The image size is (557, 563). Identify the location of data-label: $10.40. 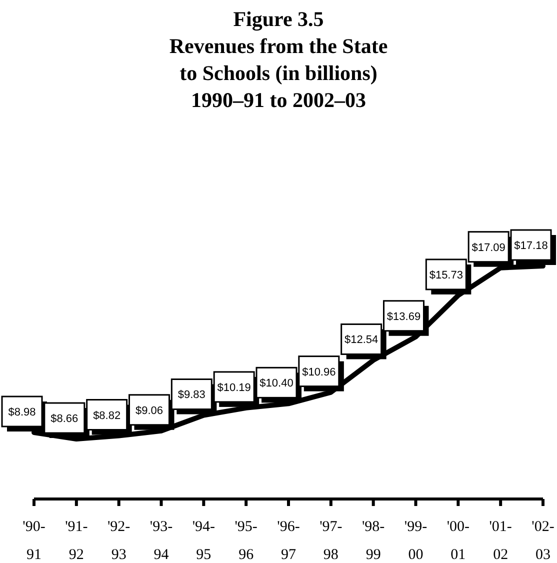
(277, 384).